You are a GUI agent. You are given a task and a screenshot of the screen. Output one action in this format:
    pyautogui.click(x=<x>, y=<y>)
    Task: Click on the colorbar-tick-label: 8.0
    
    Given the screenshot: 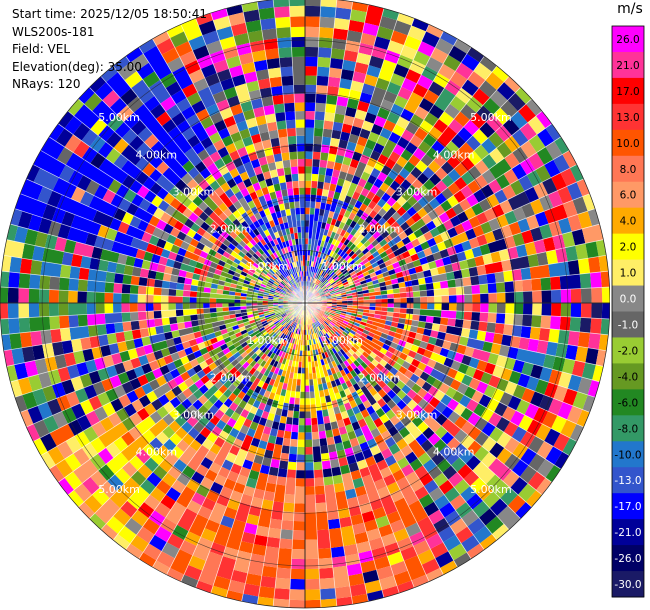 What is the action you would take?
    pyautogui.click(x=628, y=170)
    